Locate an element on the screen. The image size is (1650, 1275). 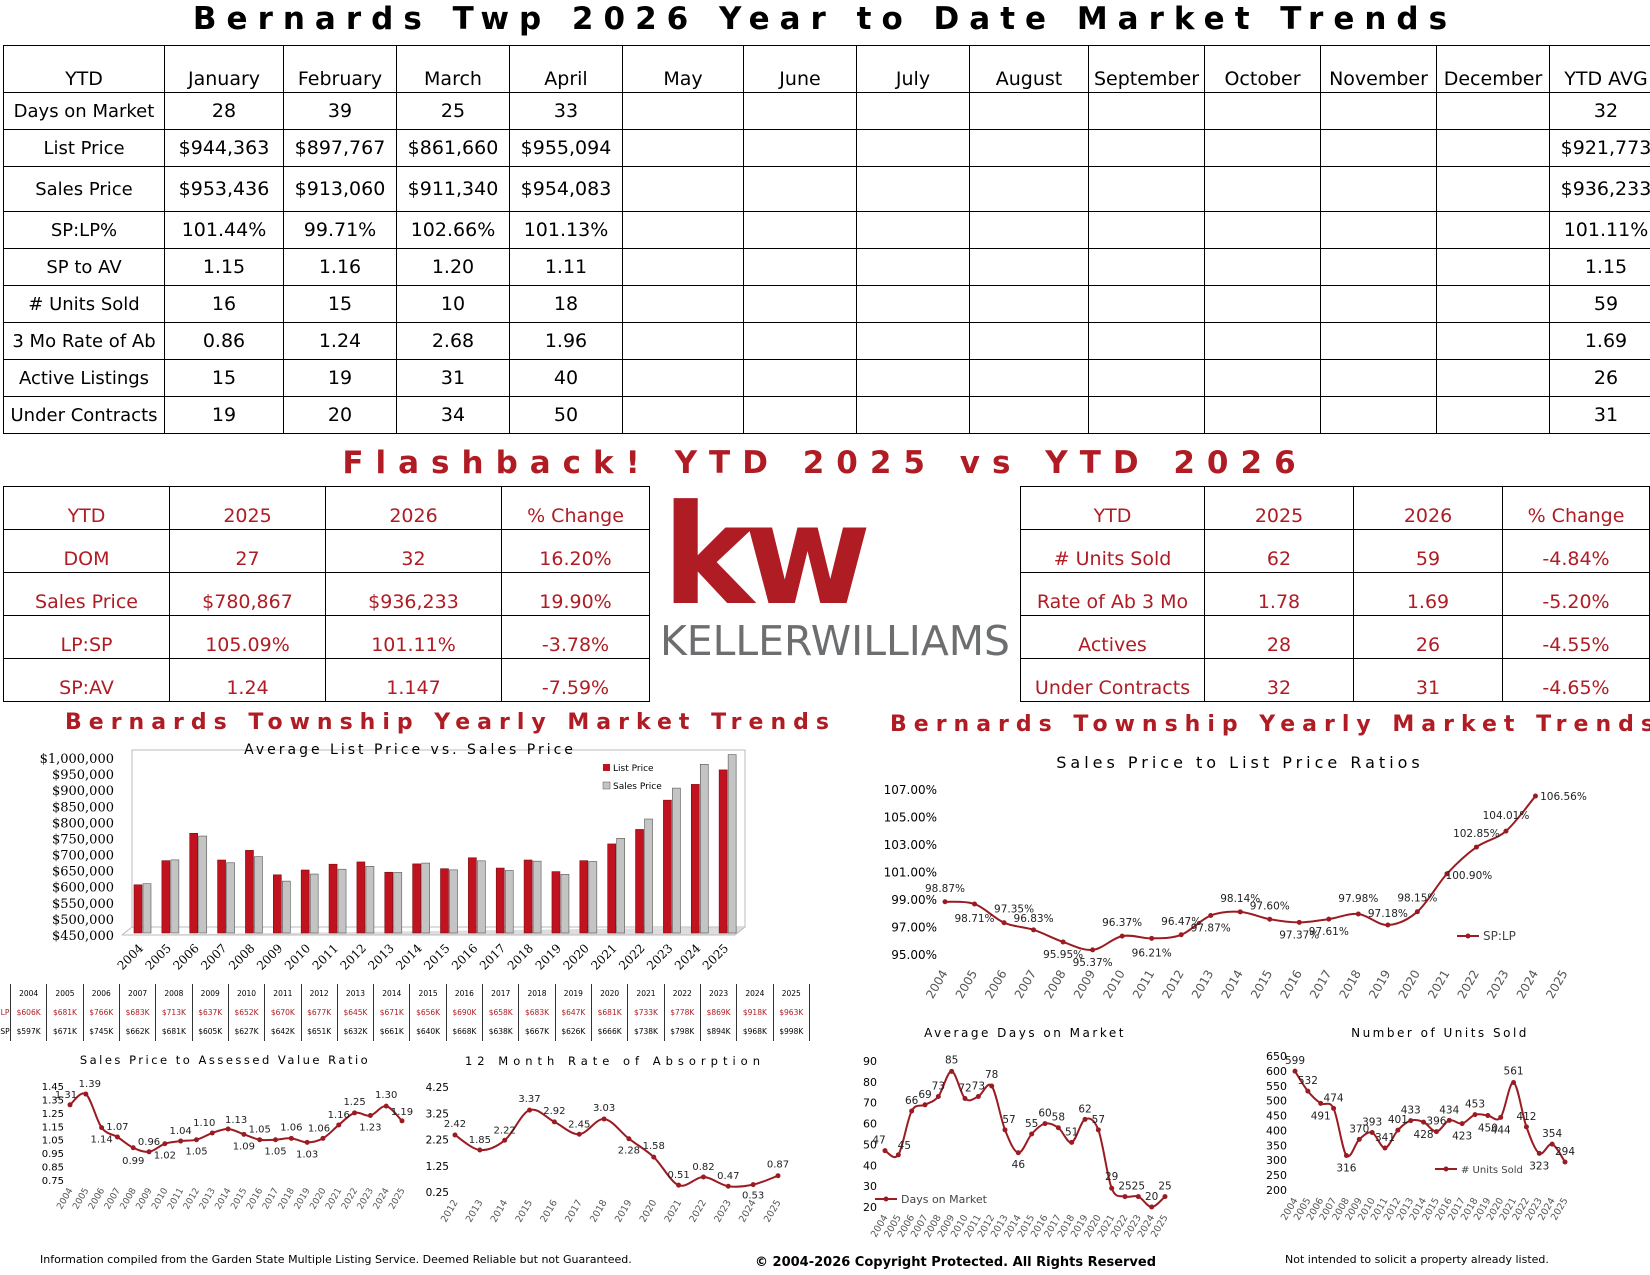
data-label: 62 is located at coordinates (1084, 1109).